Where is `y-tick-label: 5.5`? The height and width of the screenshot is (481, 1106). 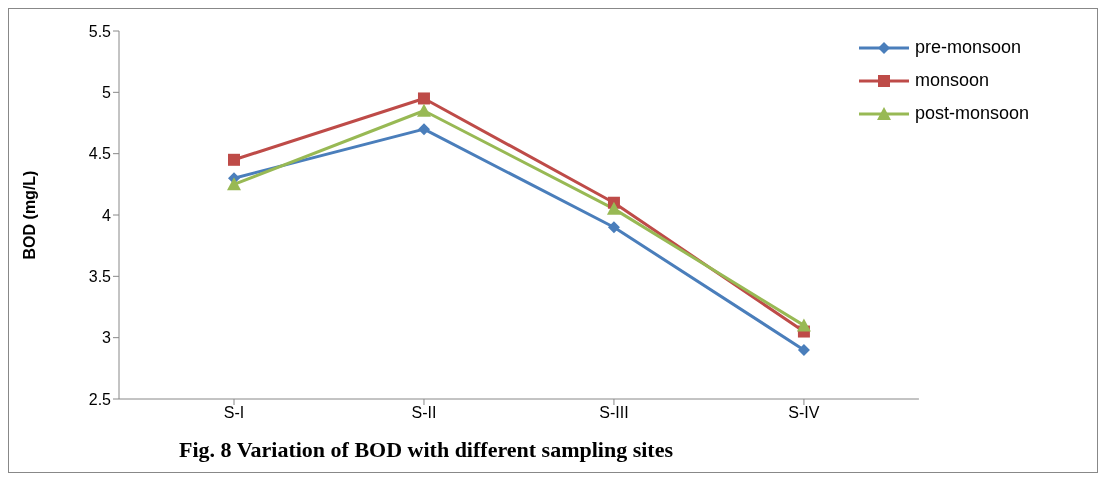 y-tick-label: 5.5 is located at coordinates (100, 31).